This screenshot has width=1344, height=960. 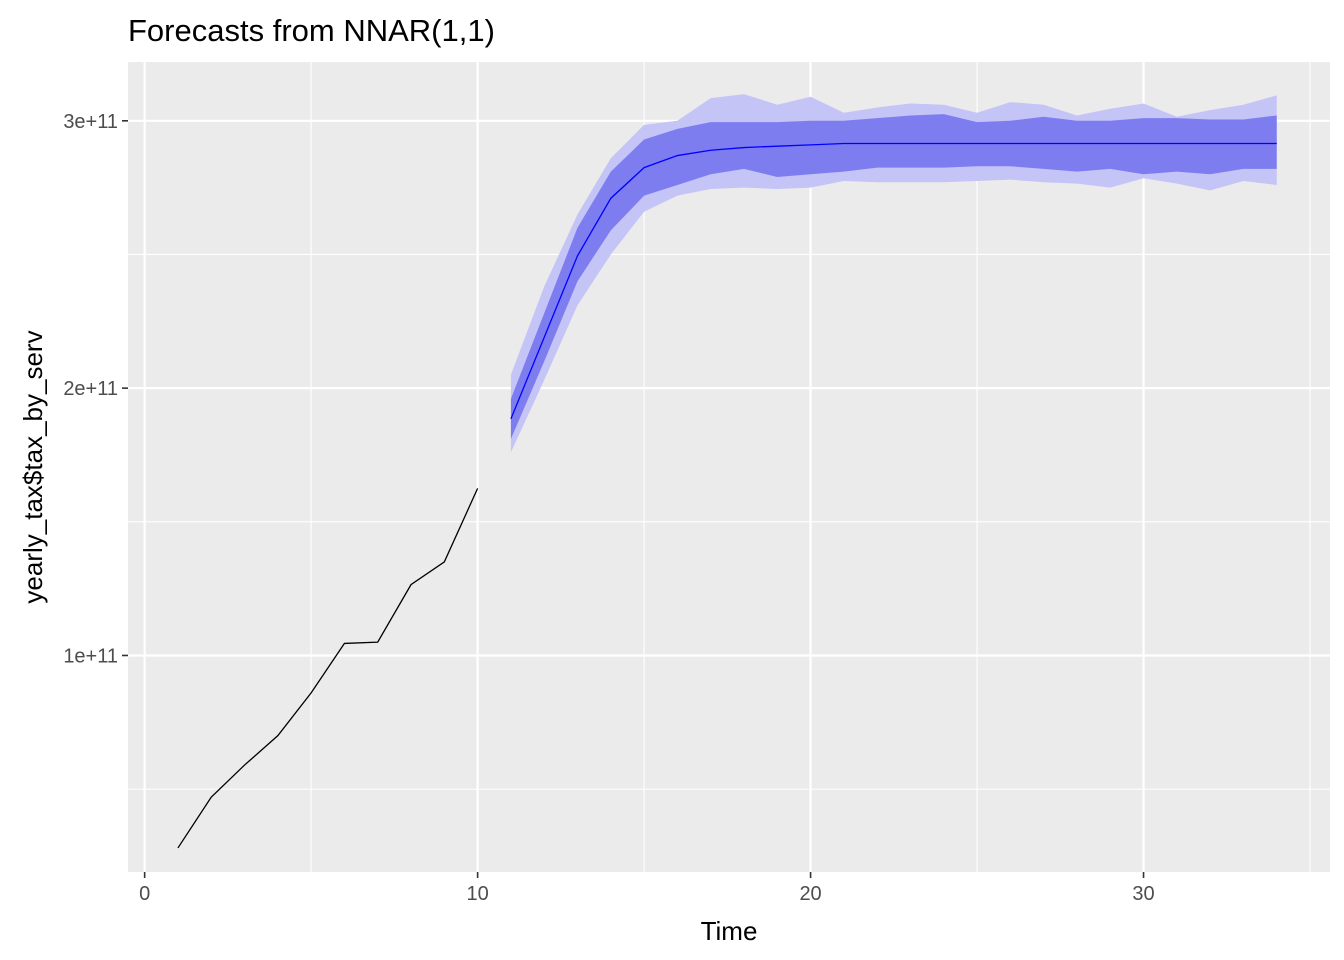 I want to click on x-tick-label: 30, so click(x=1143, y=894).